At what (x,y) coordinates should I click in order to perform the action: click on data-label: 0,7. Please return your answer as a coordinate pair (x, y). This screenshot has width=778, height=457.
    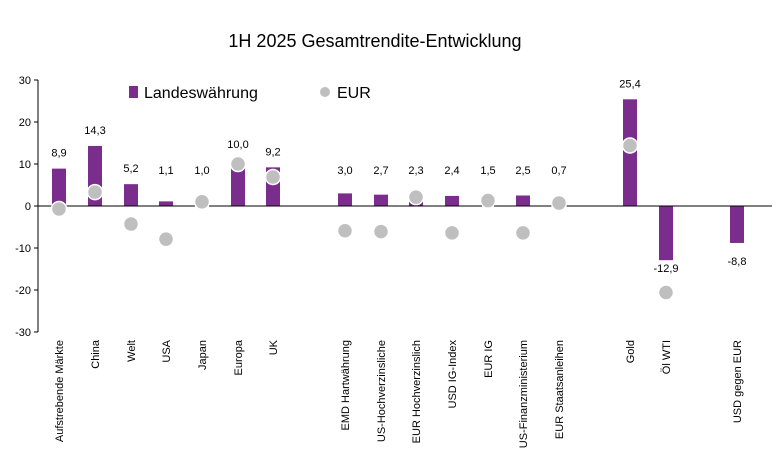
    Looking at the image, I should click on (558, 171).